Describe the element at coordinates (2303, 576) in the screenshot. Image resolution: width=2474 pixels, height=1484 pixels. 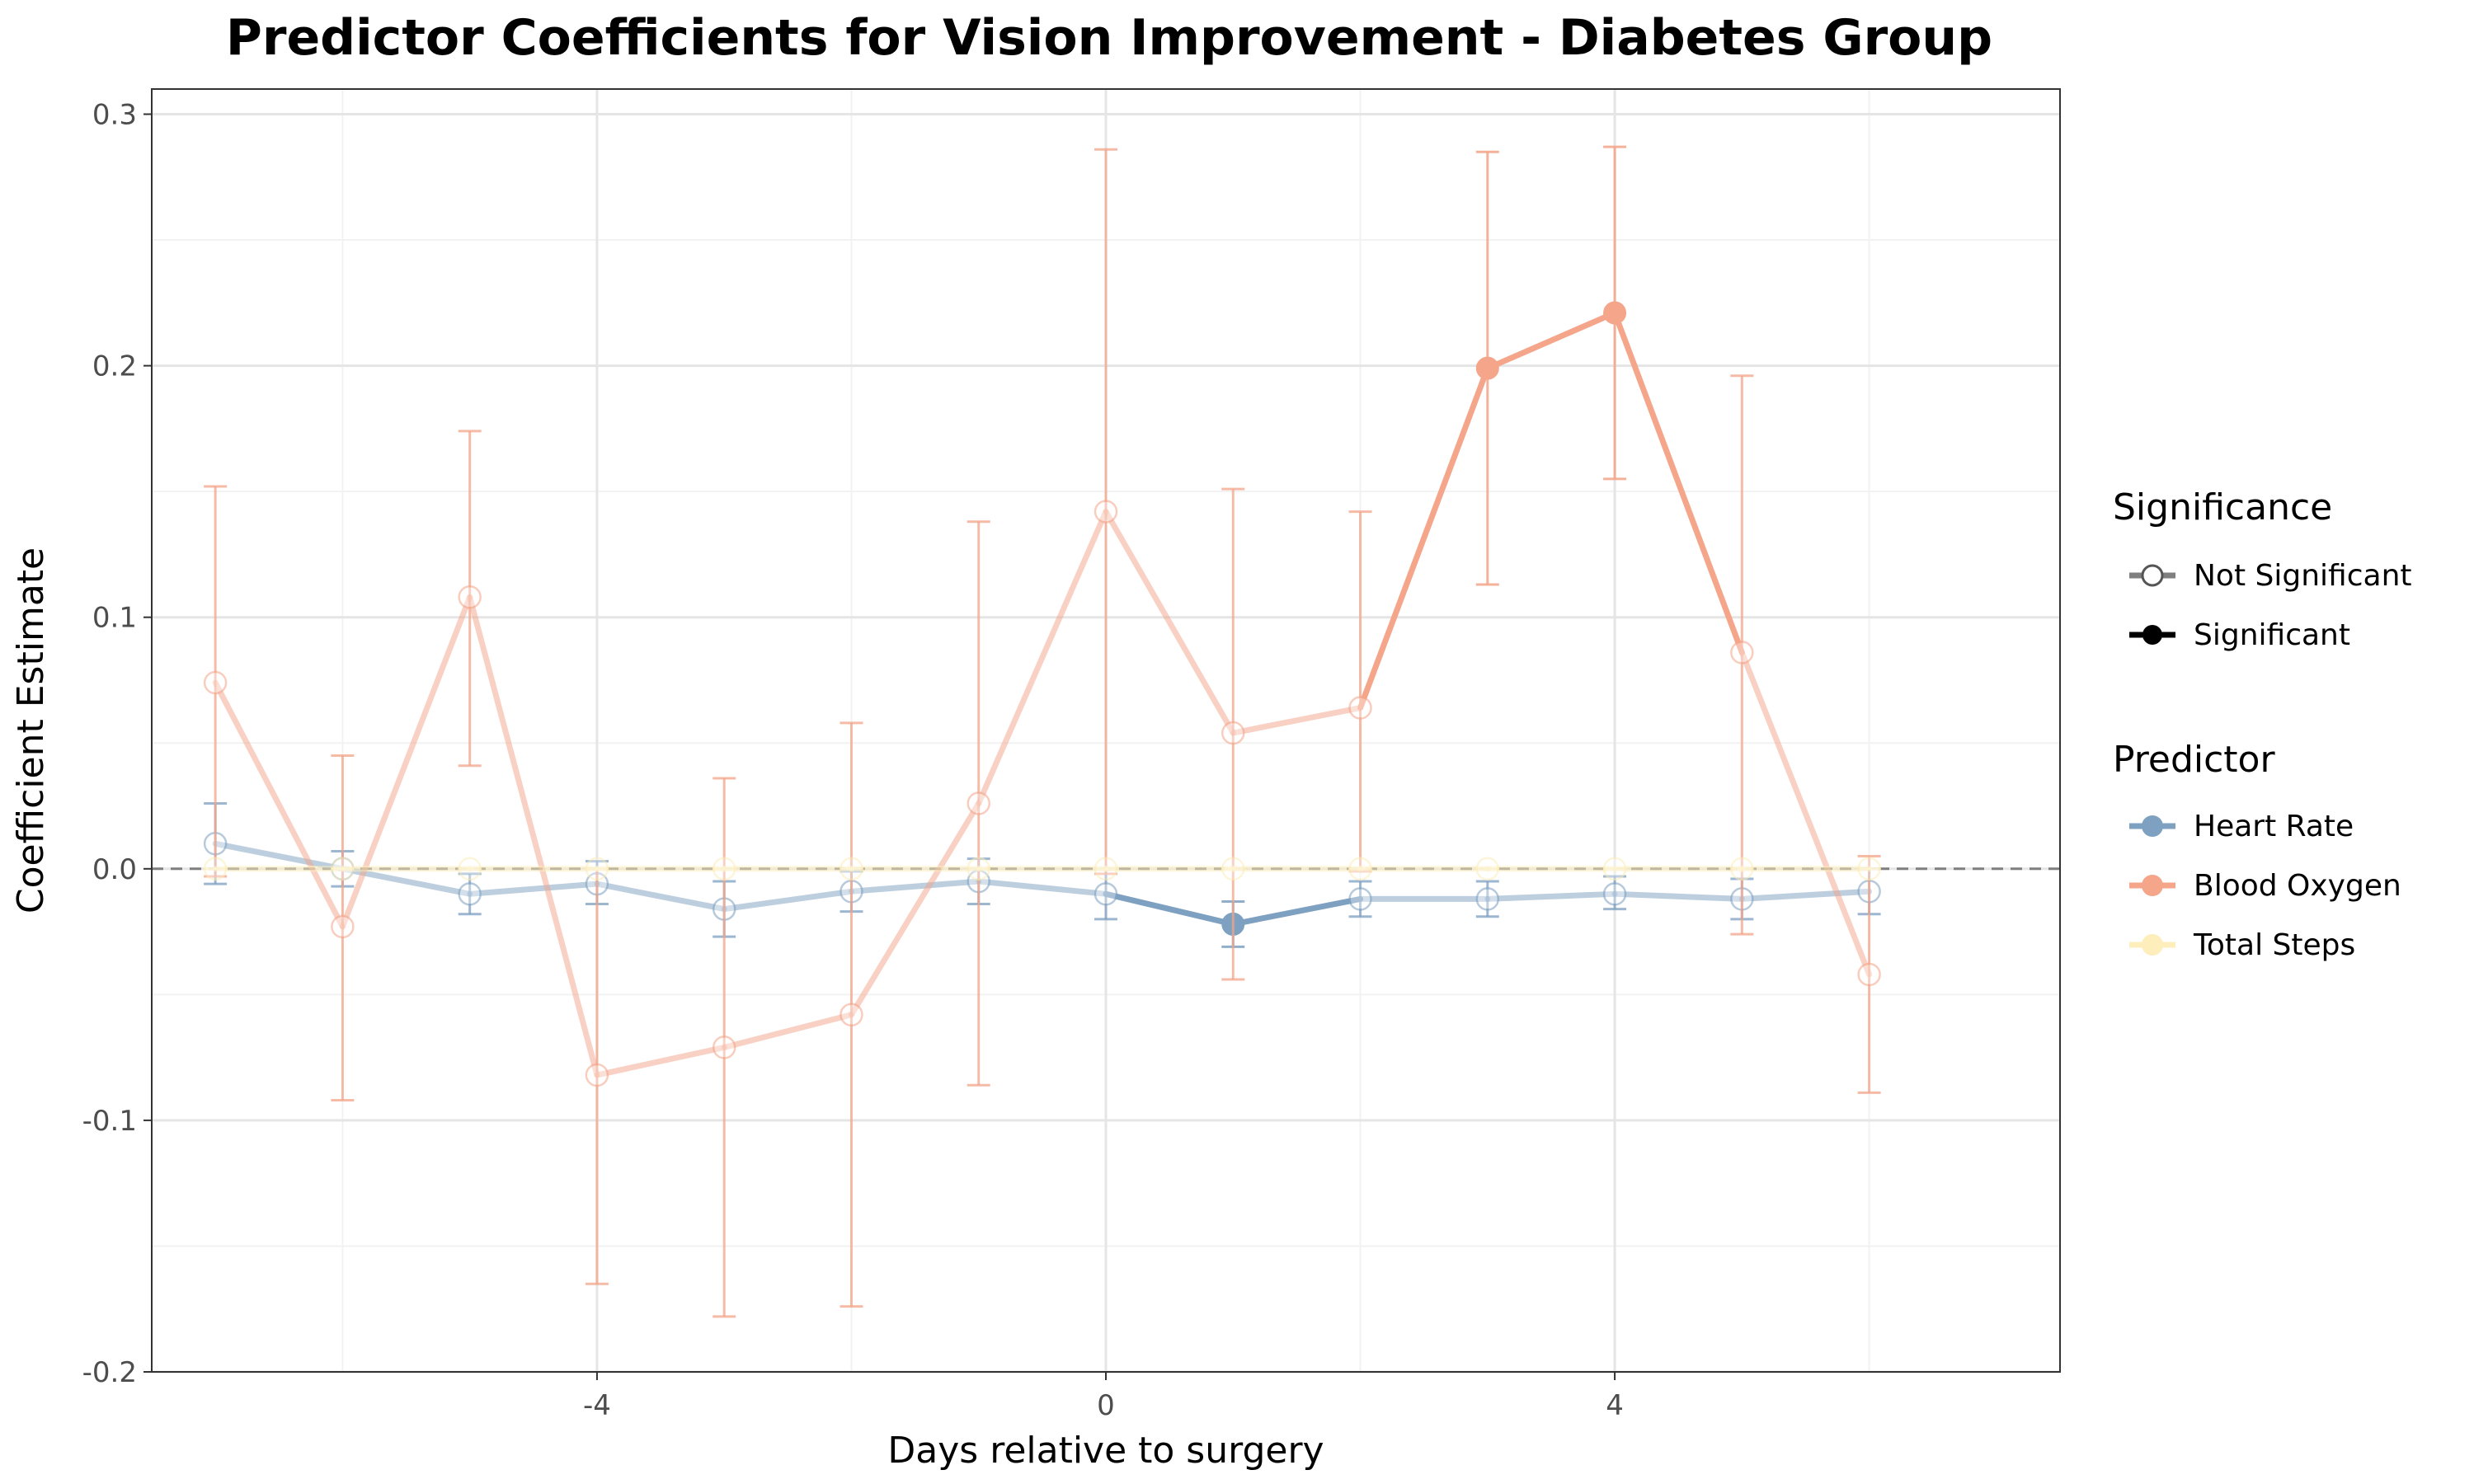
I see `legend-item-not-significant: Not Significant` at that location.